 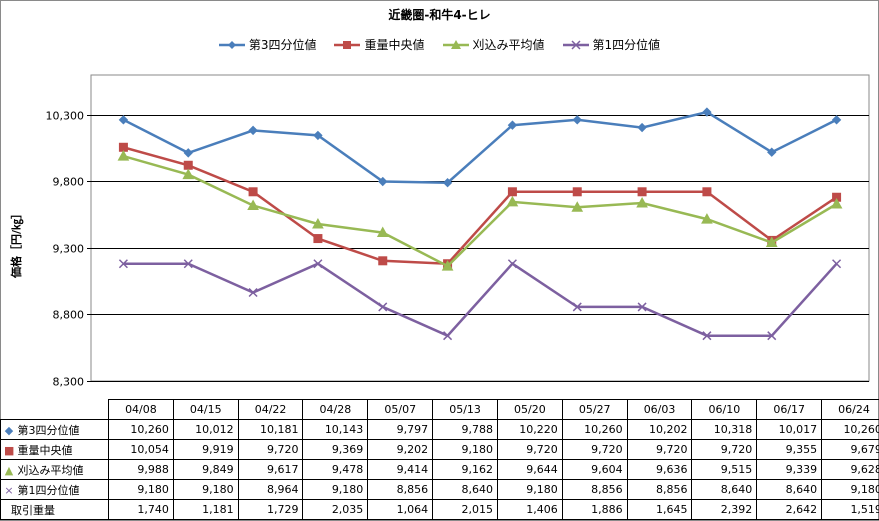 I want to click on table-cell: 1,519, so click(x=850, y=509).